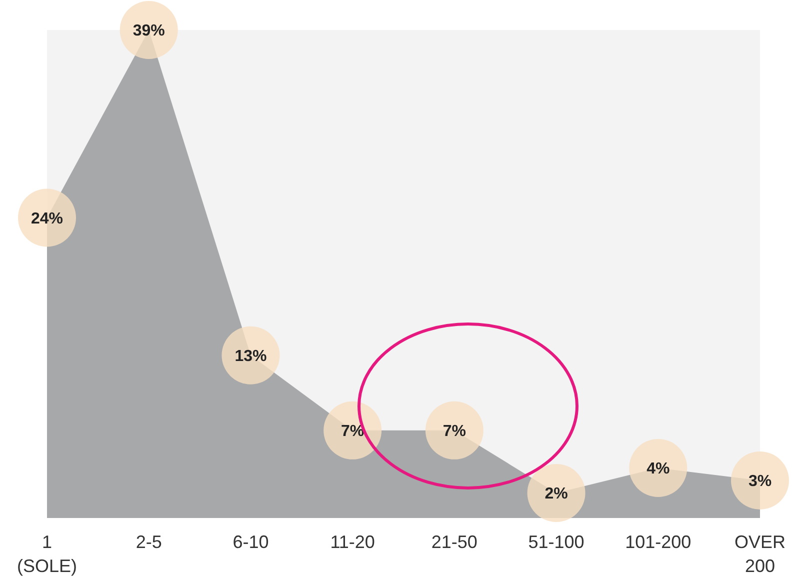  I want to click on data-label: 24%, so click(47, 219).